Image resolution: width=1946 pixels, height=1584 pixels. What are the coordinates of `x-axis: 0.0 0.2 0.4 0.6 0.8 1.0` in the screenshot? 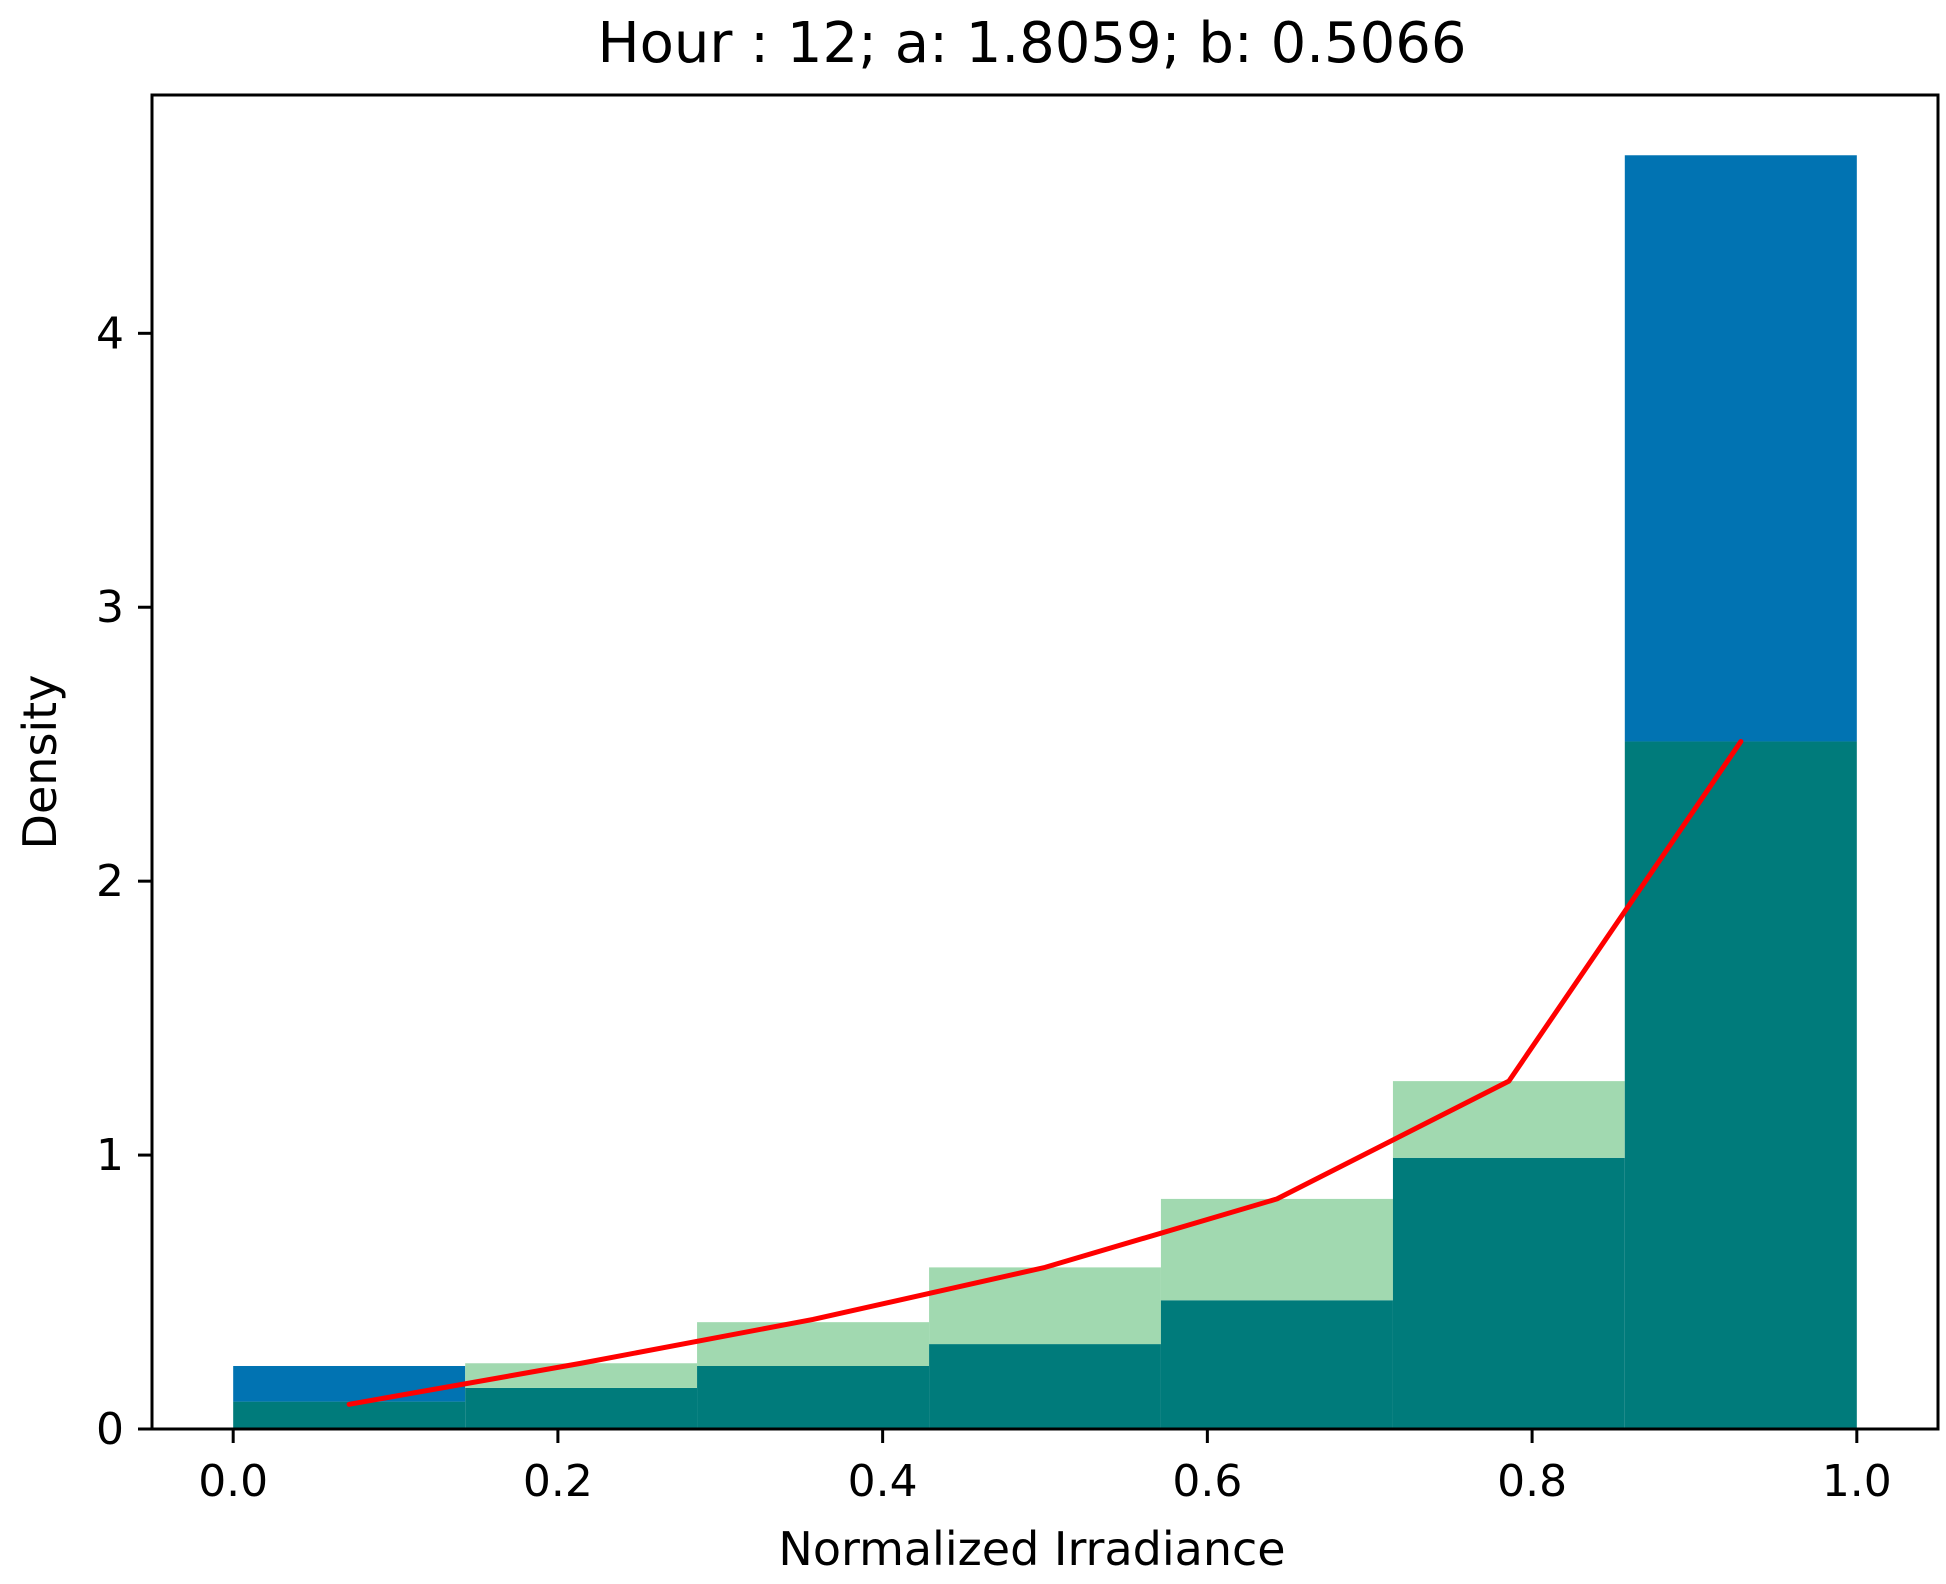 It's located at (1045, 1468).